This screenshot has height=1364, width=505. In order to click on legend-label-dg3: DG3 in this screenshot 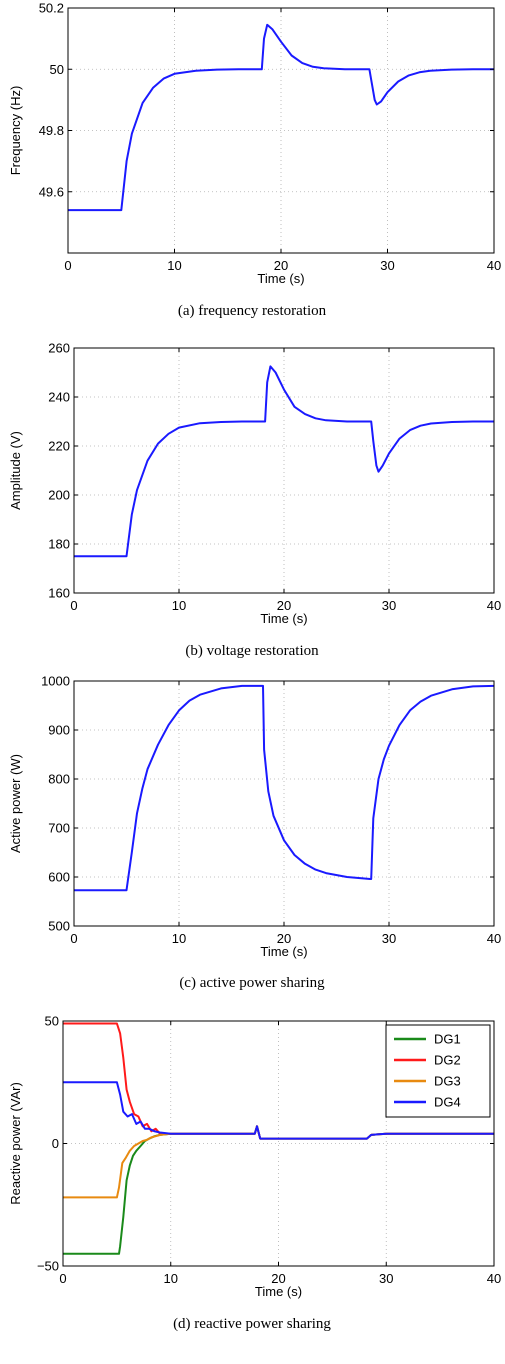, I will do `click(447, 1081)`.